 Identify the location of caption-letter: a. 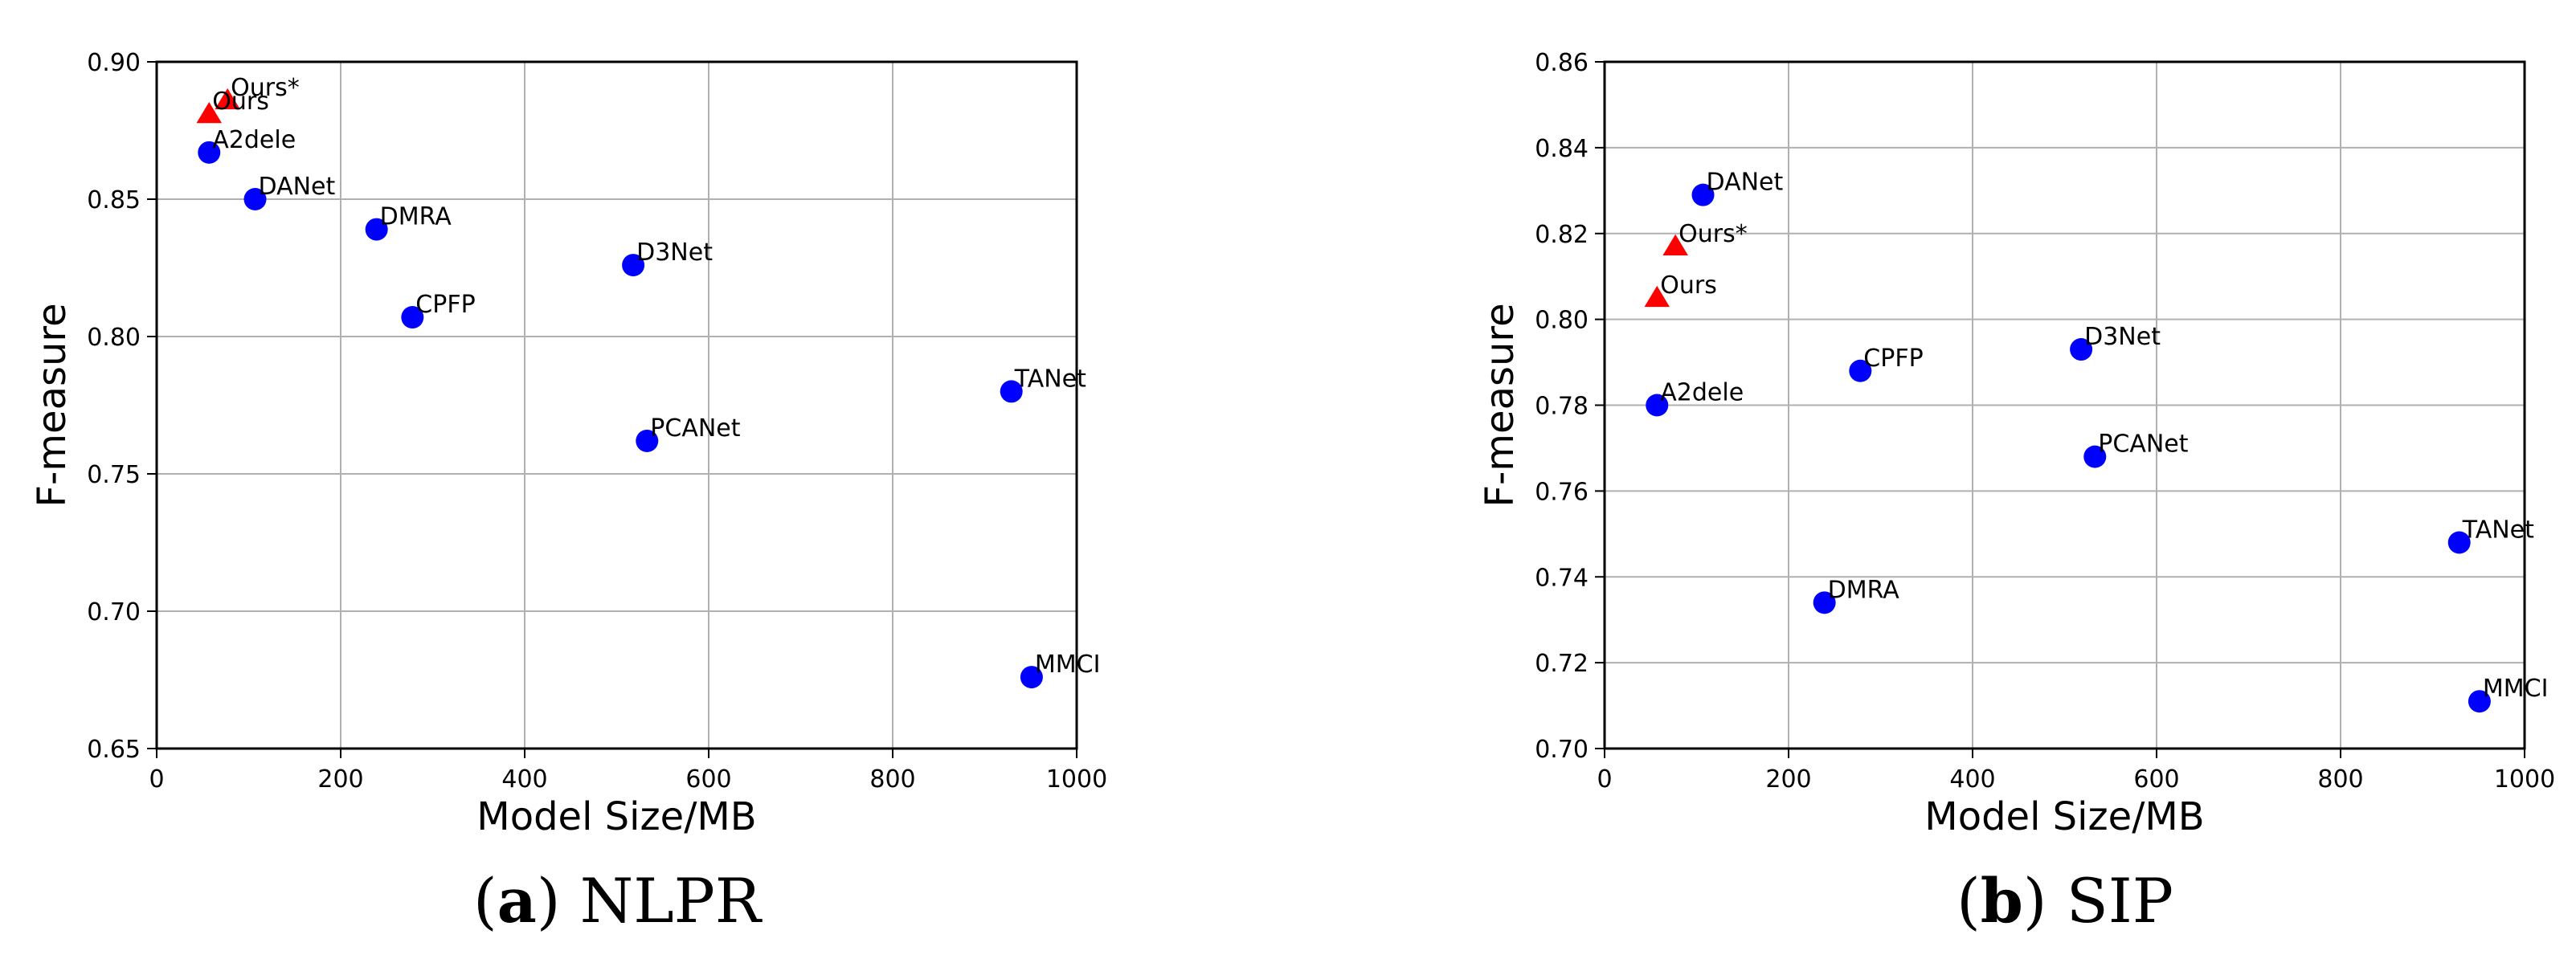
(517, 901).